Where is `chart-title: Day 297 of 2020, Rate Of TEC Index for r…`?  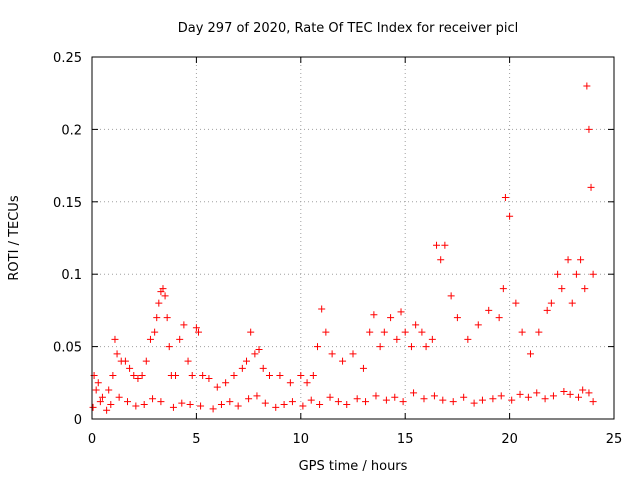
chart-title: Day 297 of 2020, Rate Of TEC Index for r… is located at coordinates (348, 28).